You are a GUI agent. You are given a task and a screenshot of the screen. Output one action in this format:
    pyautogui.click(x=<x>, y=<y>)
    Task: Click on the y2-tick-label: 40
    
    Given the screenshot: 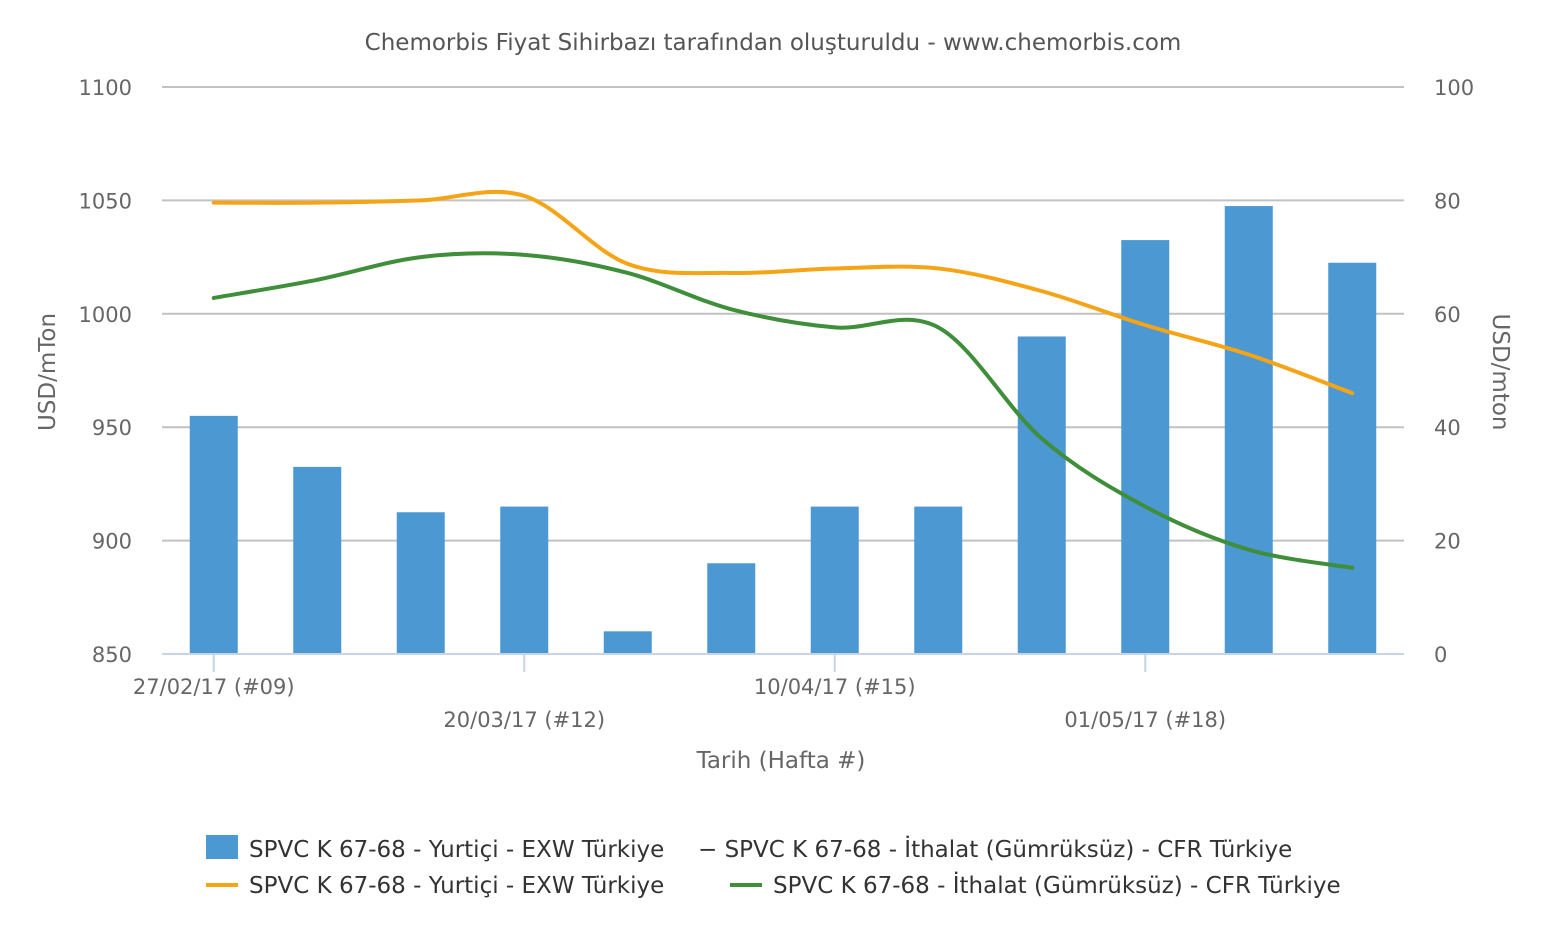 What is the action you would take?
    pyautogui.click(x=1447, y=428)
    